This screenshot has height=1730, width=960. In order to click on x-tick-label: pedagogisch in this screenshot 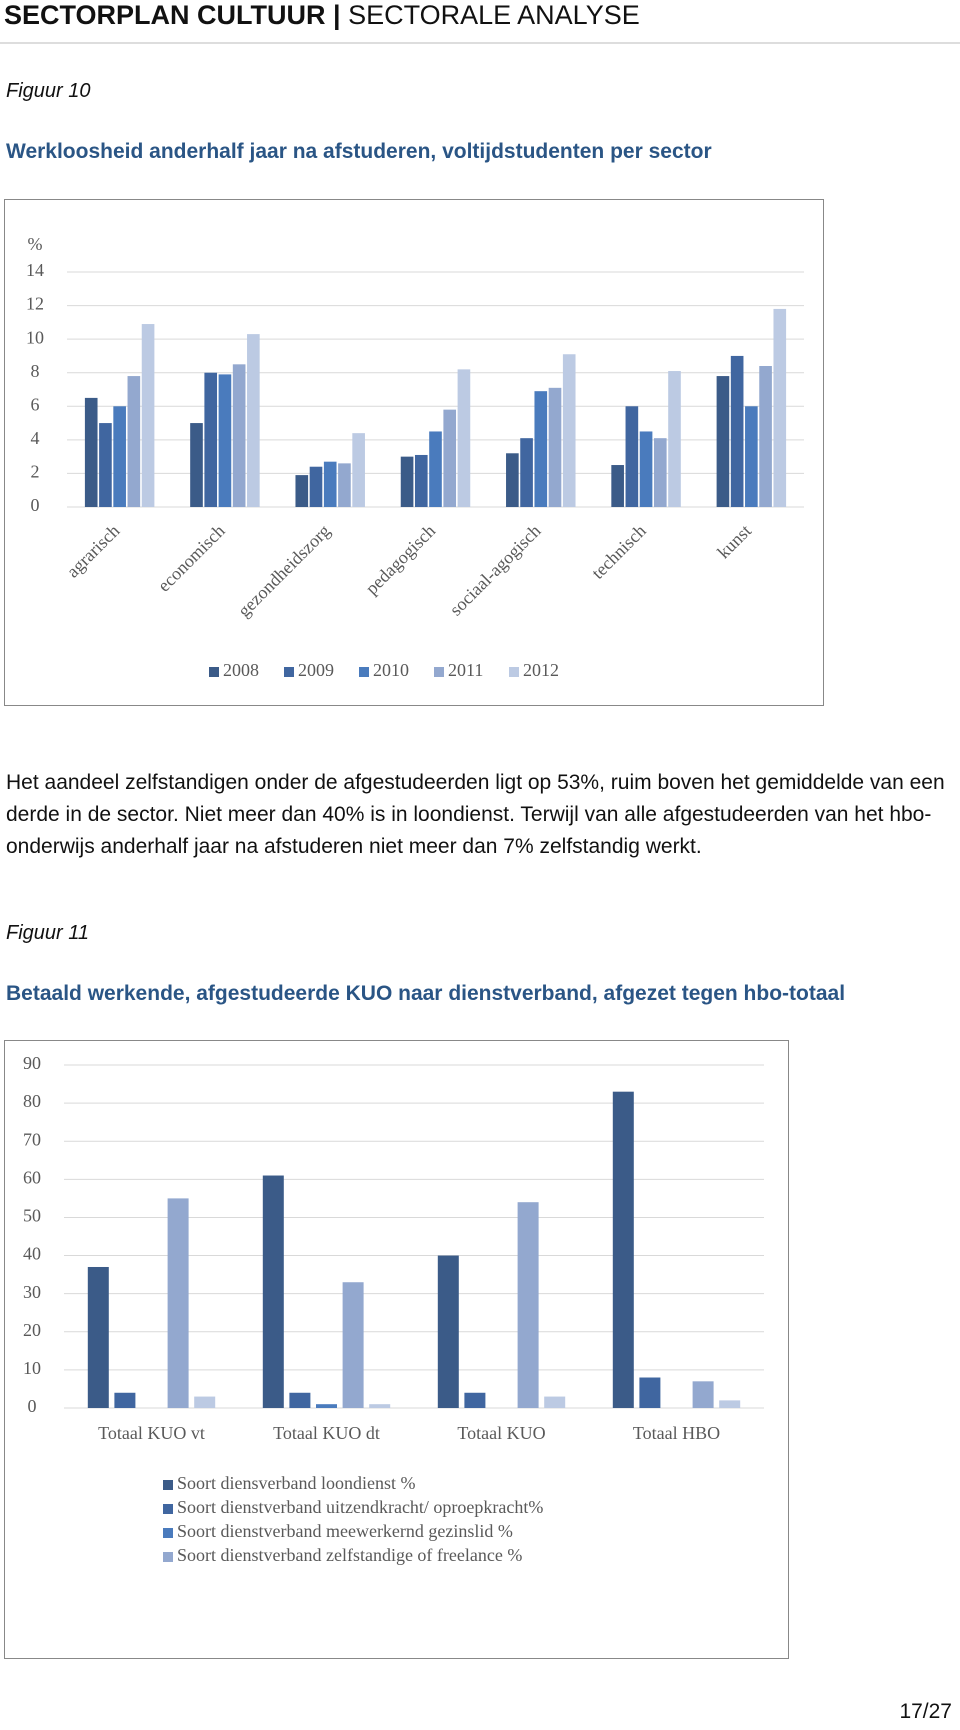, I will do `click(400, 560)`.